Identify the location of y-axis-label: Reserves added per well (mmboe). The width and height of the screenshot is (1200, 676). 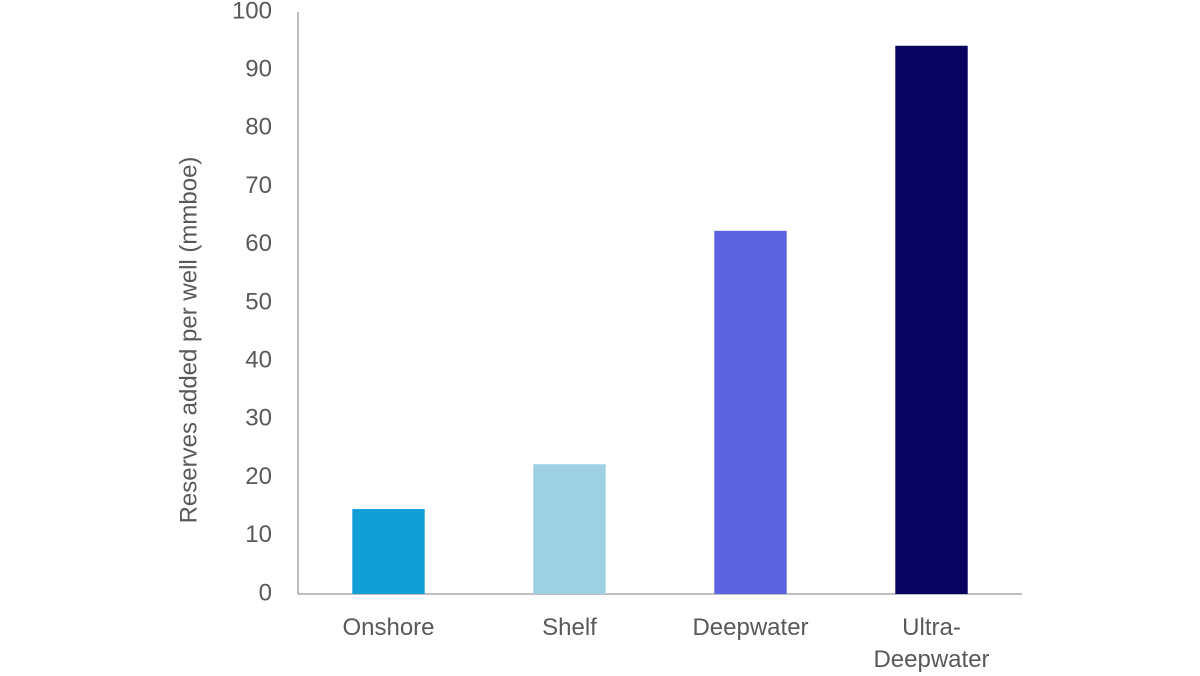
(188, 340).